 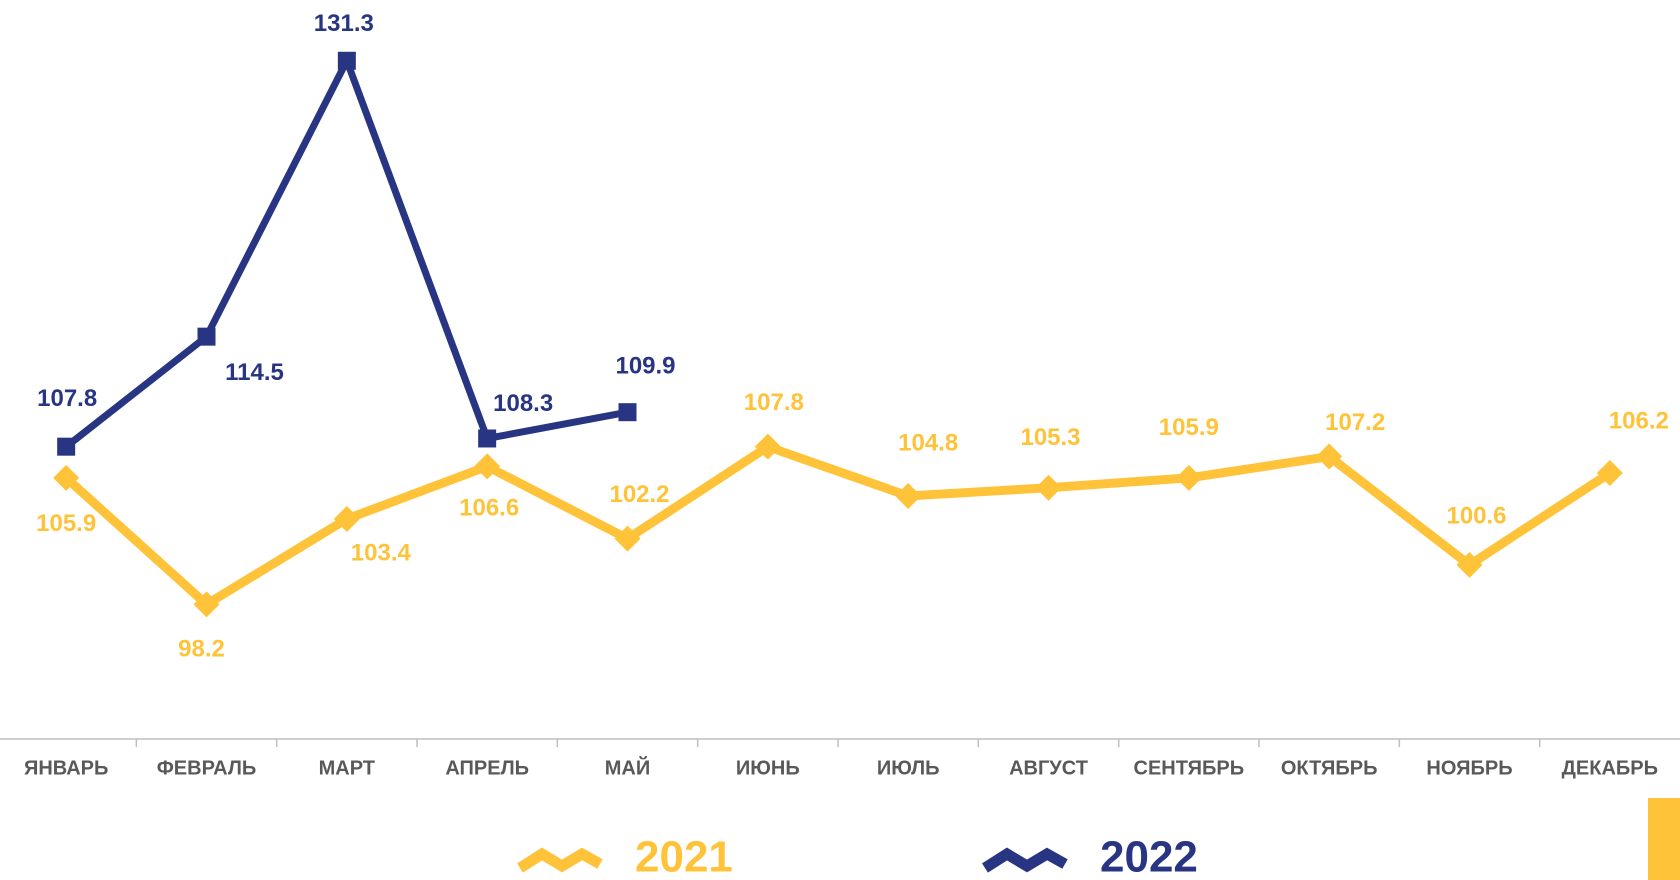 What do you see at coordinates (1610, 768) in the screenshot?
I see `x-tick-label: ДЕКАБРЬ` at bounding box center [1610, 768].